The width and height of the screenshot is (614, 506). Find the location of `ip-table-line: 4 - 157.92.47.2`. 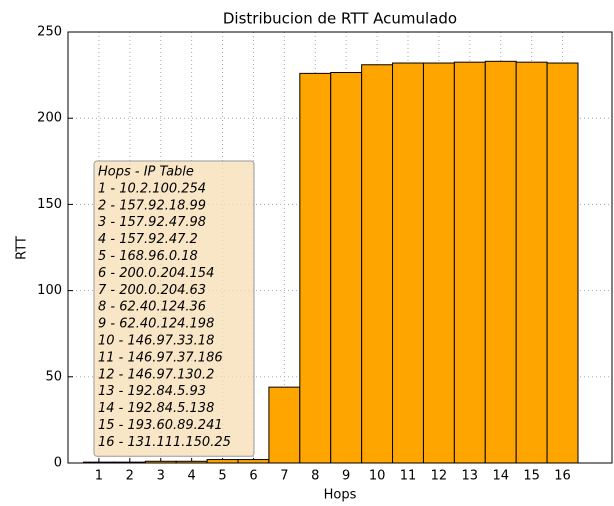

ip-table-line: 4 - 157.92.47.2 is located at coordinates (148, 239).